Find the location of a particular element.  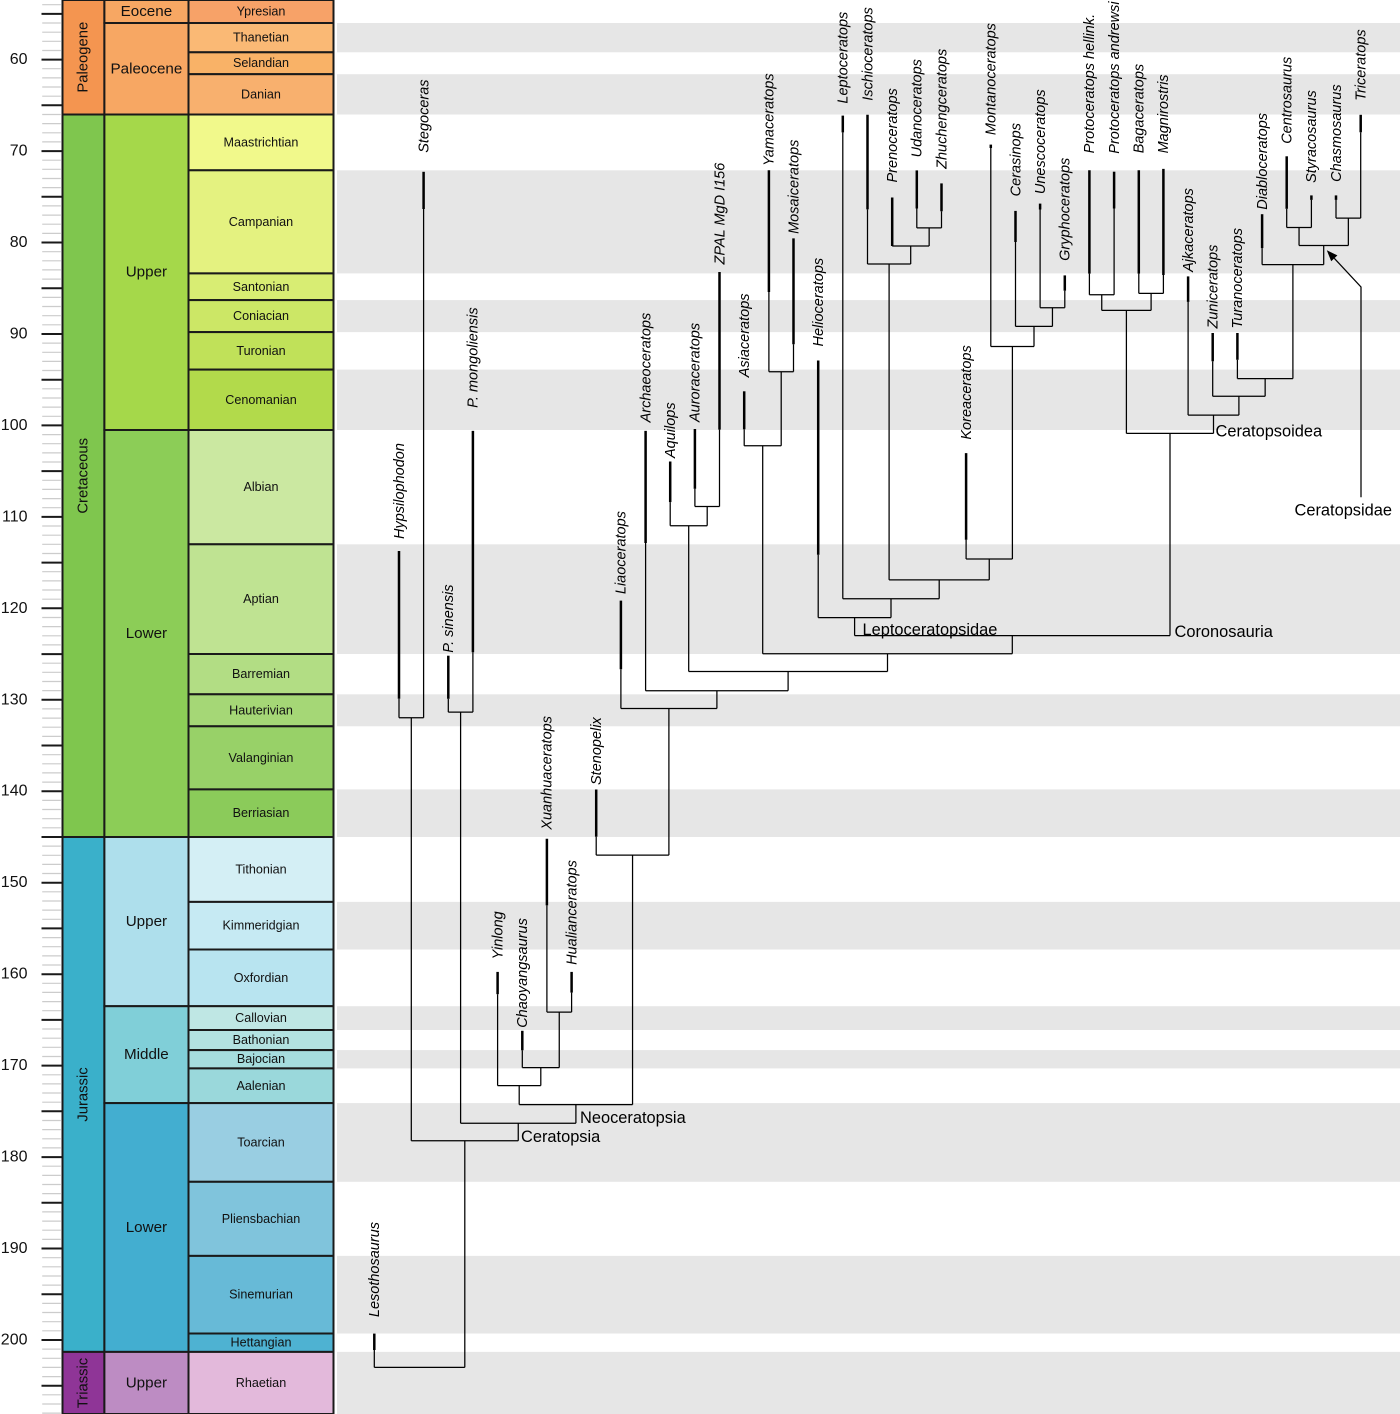

svg-text: Tithonian is located at coordinates (260, 870).